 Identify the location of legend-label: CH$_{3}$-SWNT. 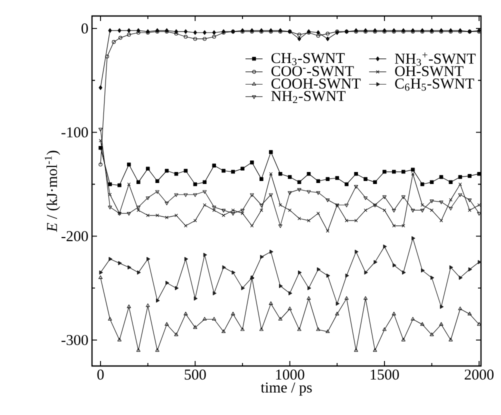
(308, 59).